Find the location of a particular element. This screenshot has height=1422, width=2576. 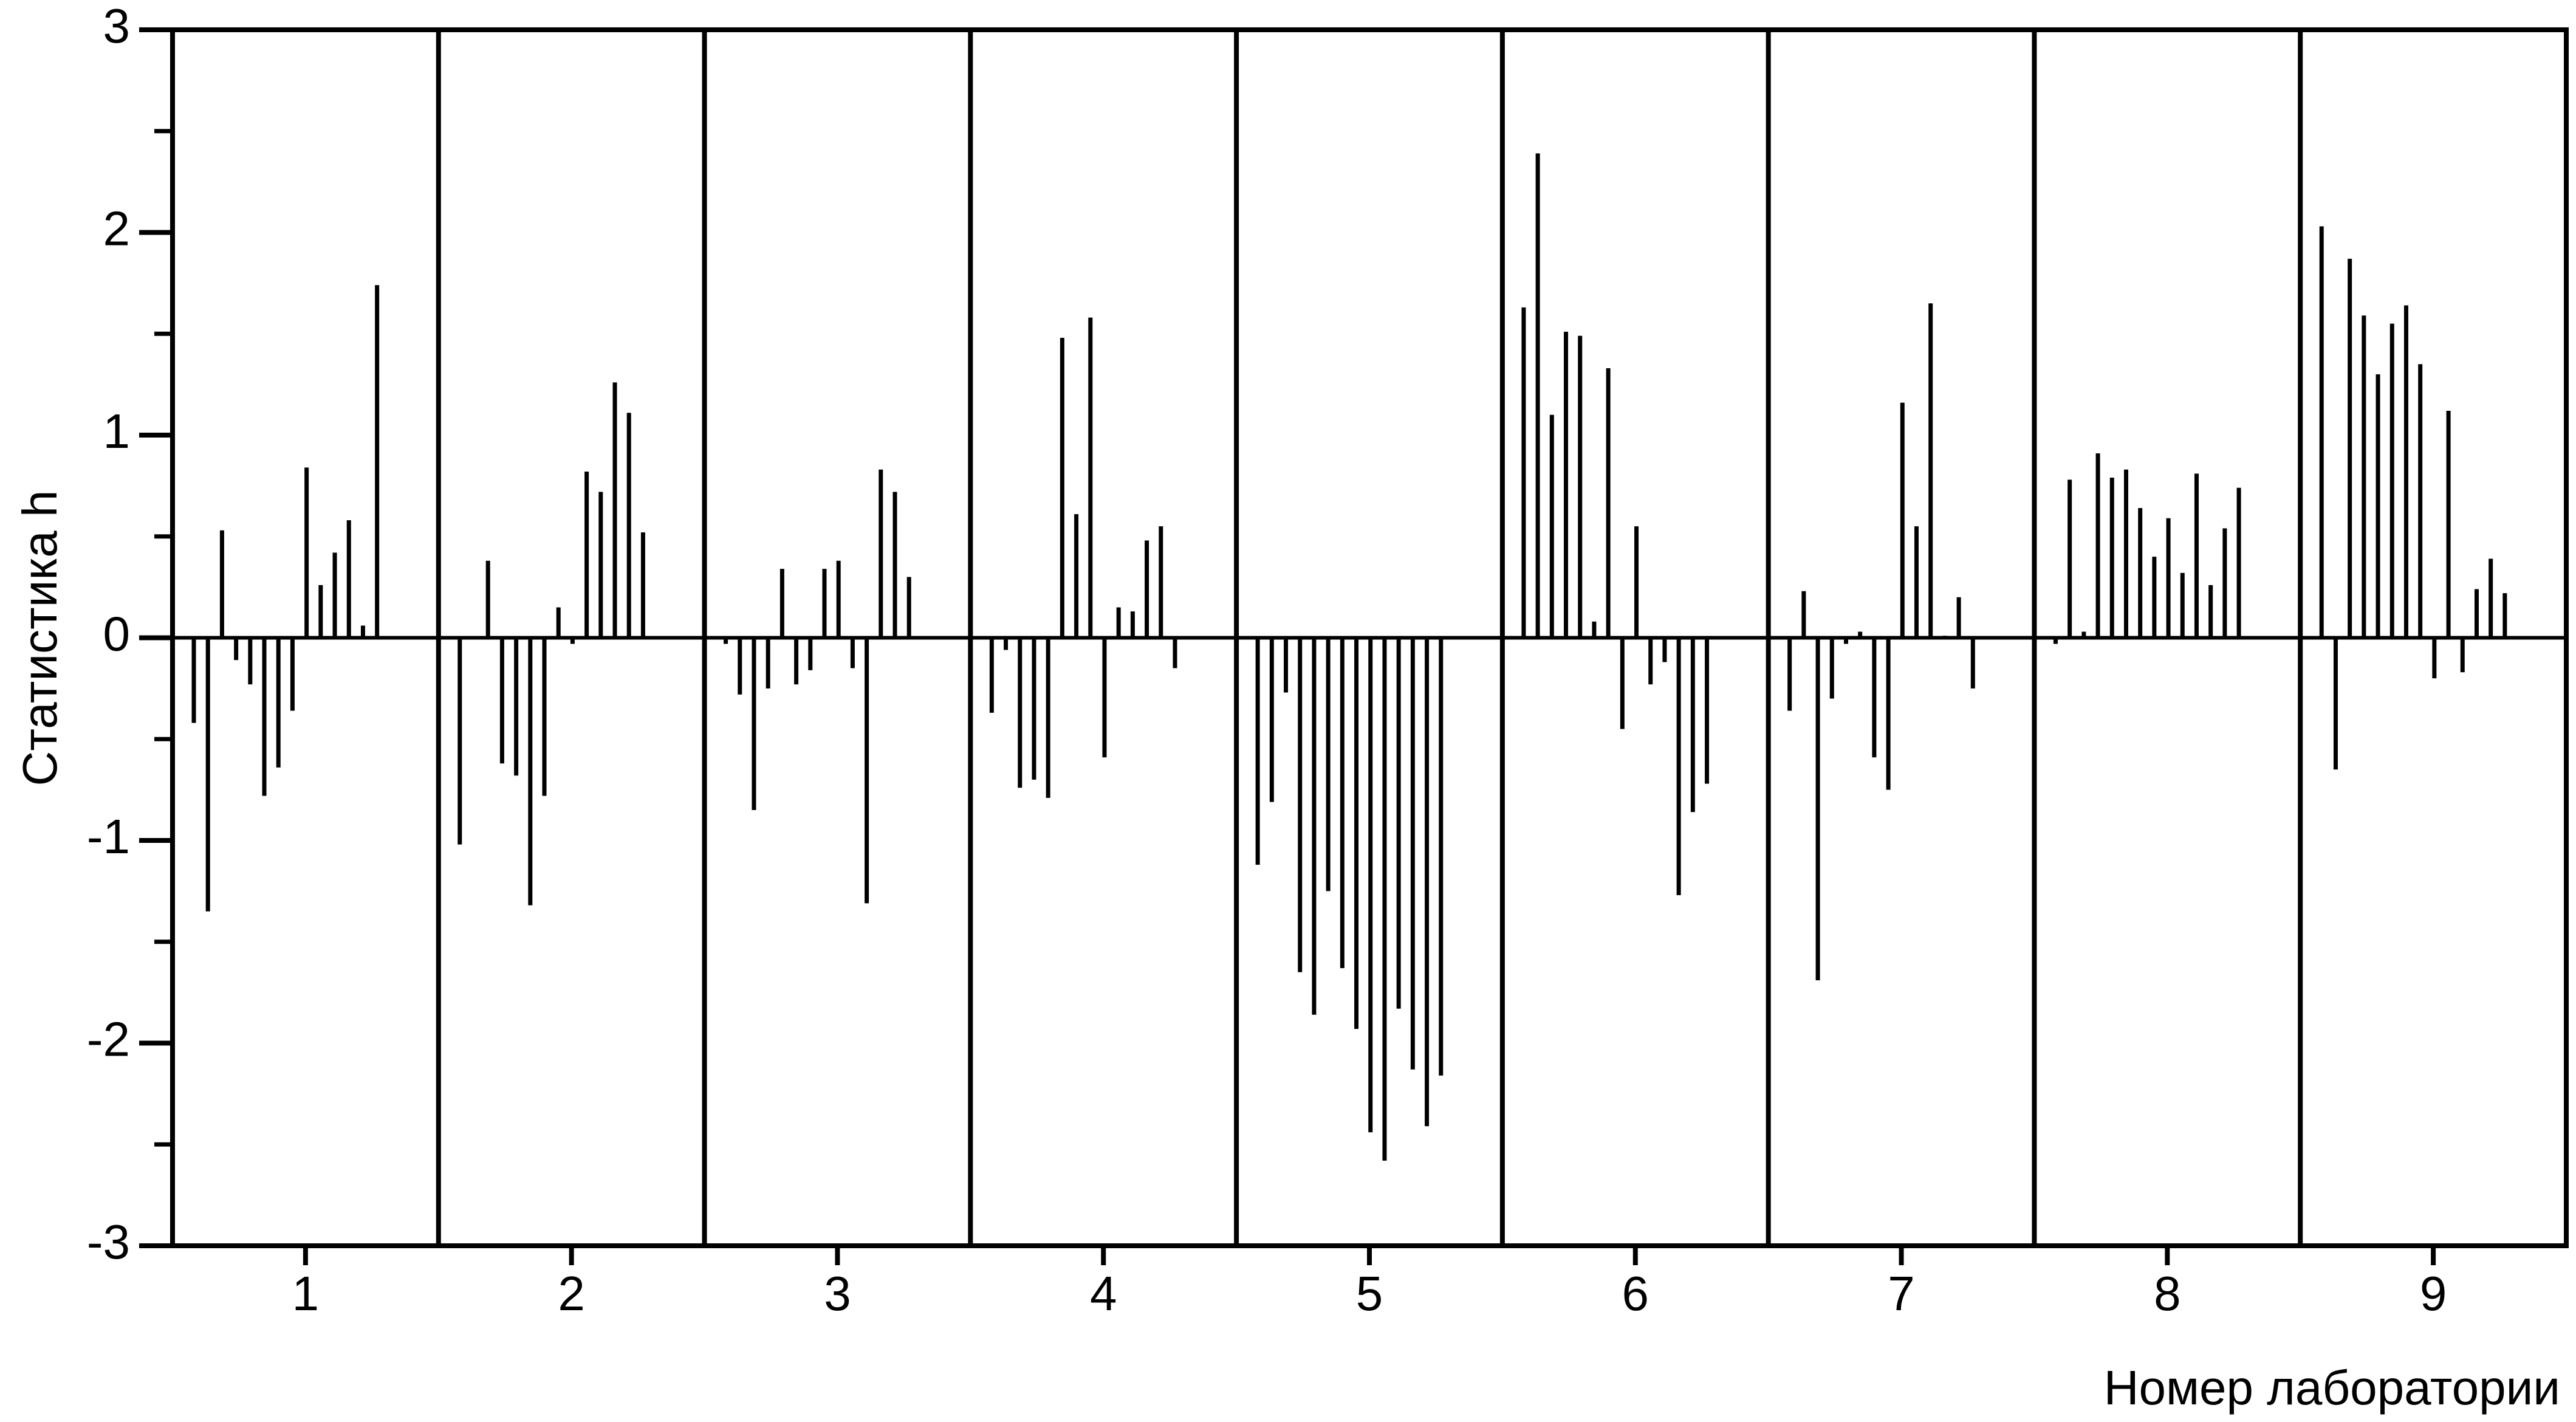

y-tick-label: -3 is located at coordinates (109, 1242).